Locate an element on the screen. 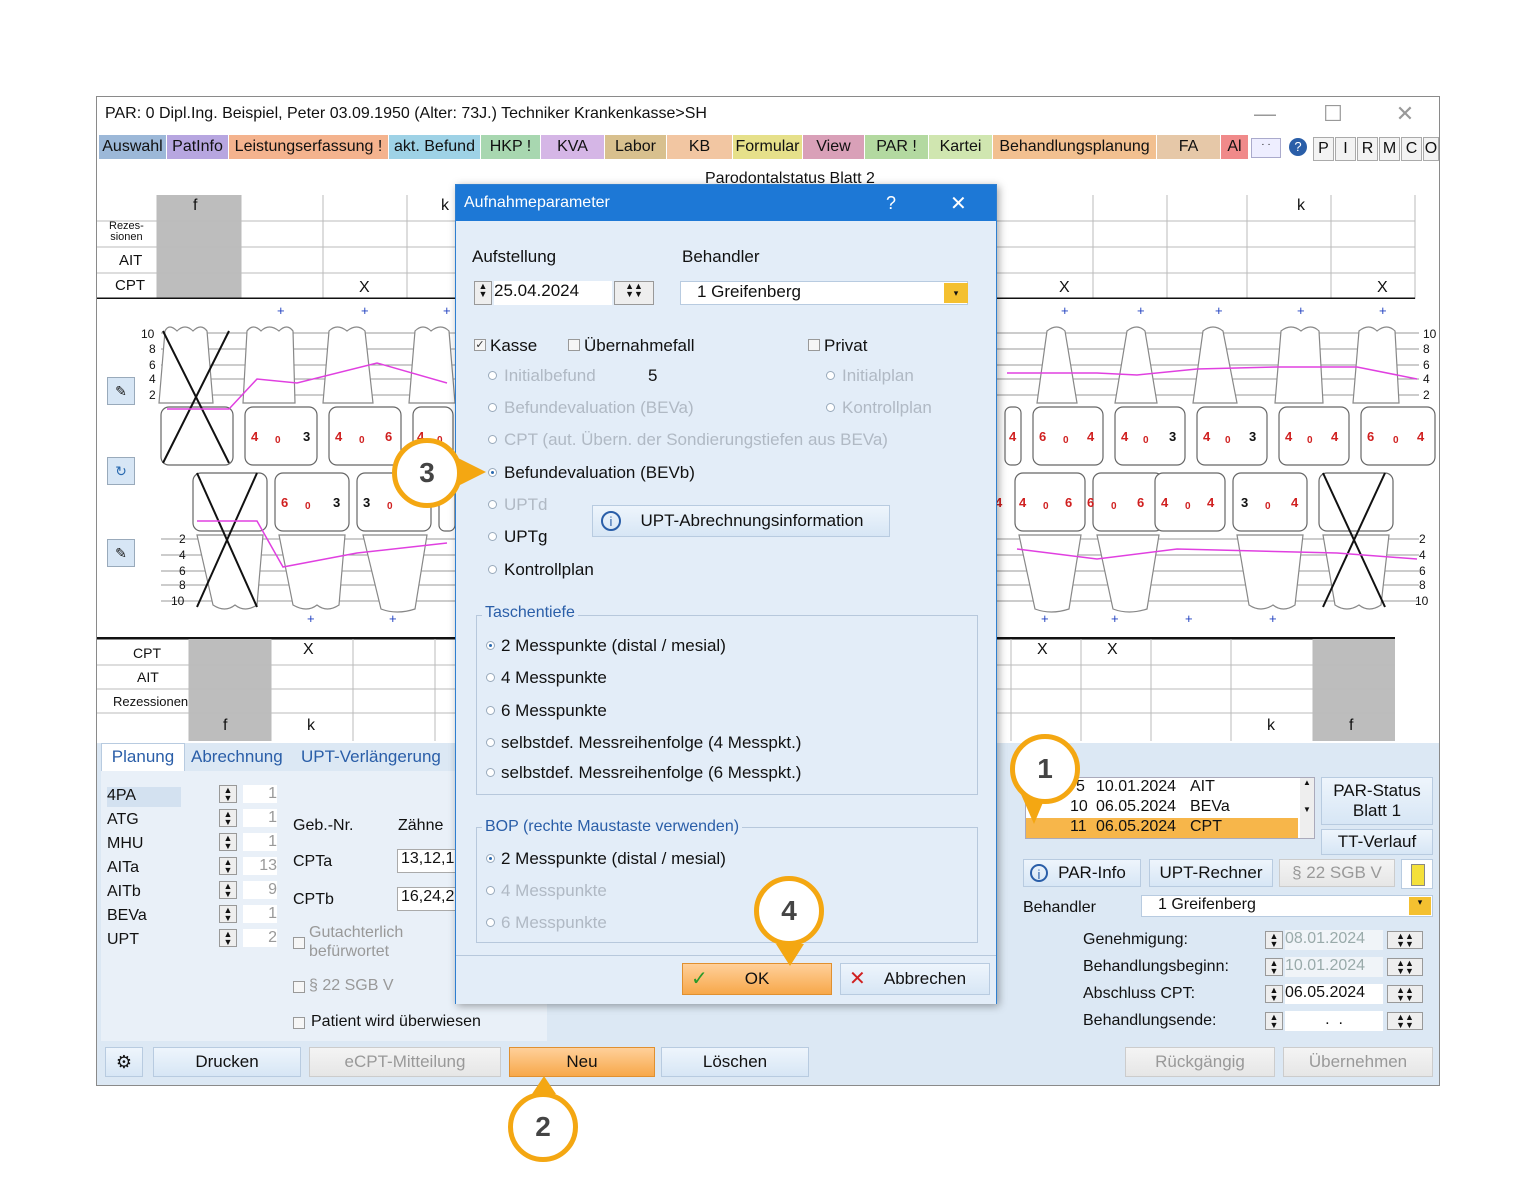 The image size is (1537, 1182). tab-akt-befund: akt. Befund is located at coordinates (435, 147).